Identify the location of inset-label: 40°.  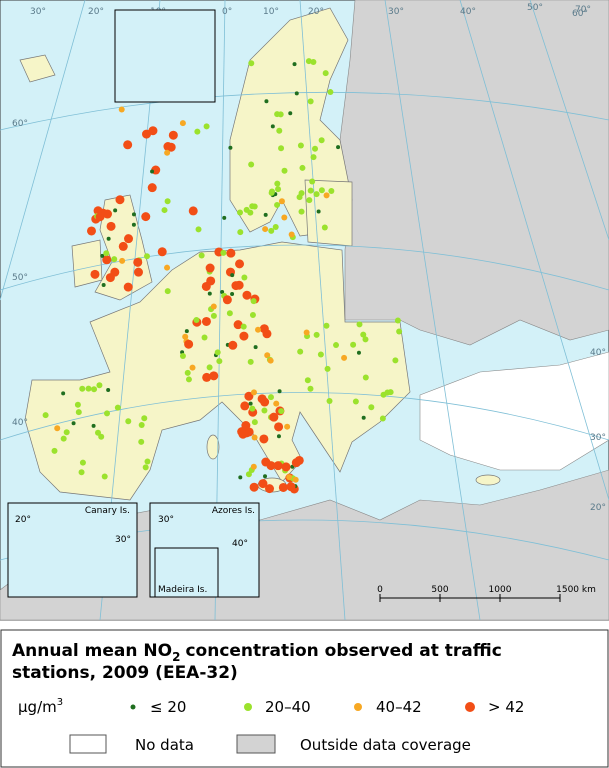
(240, 544).